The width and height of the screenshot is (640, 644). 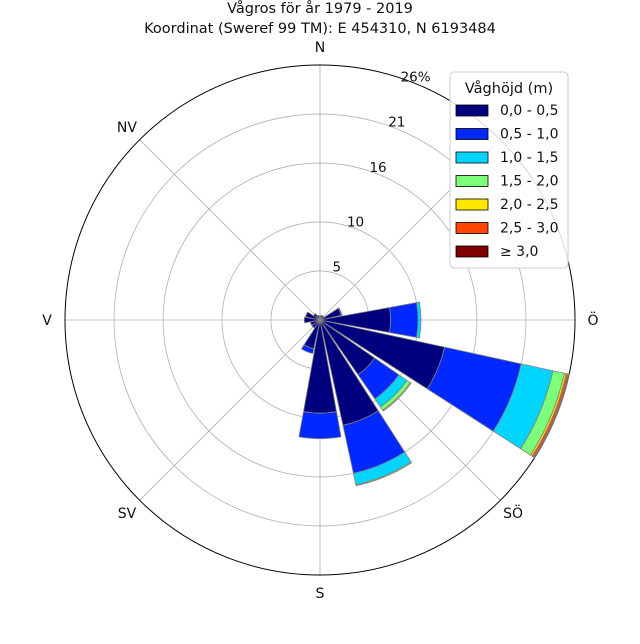 I want to click on legend-label: 2,5 - 3,0, so click(x=529, y=229).